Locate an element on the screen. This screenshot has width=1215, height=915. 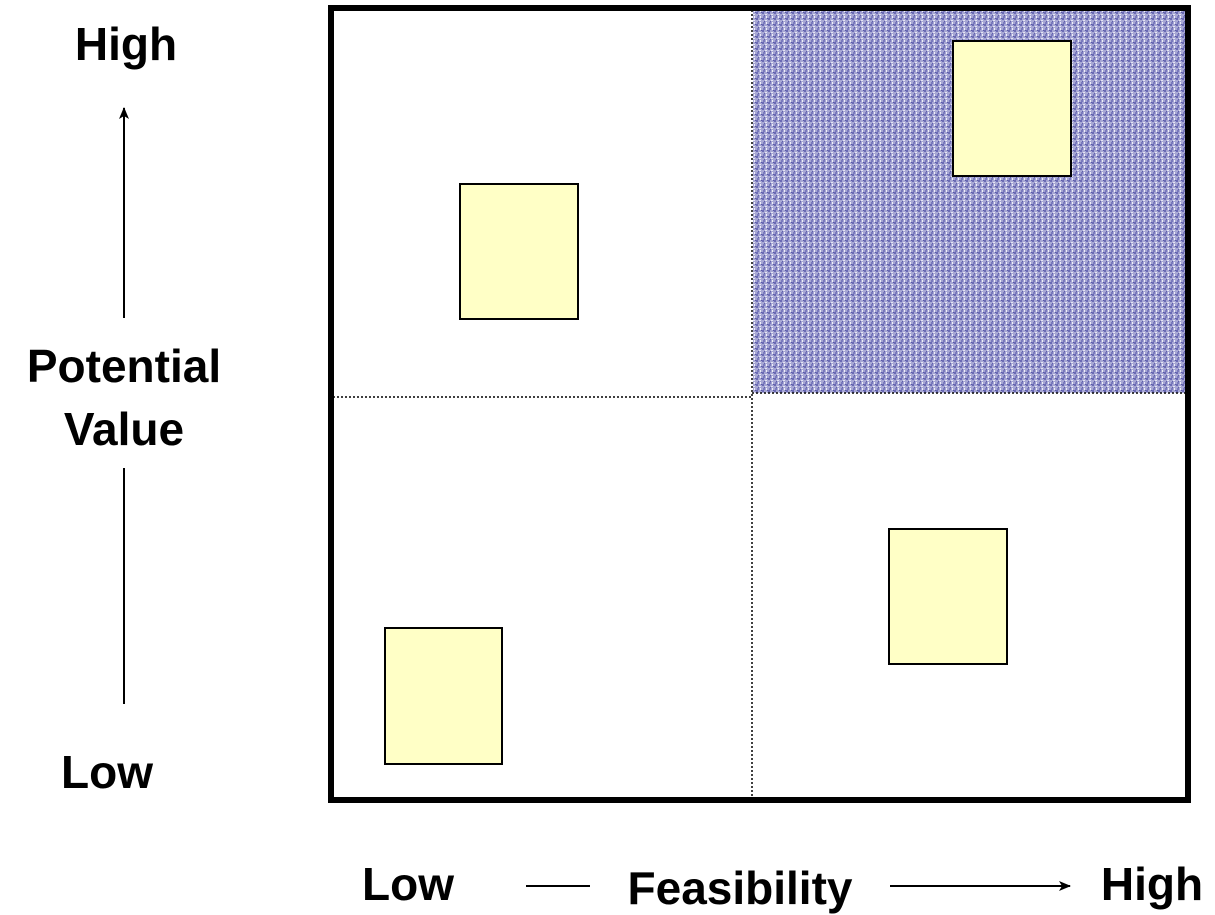
item-box-top-left is located at coordinates (519, 251).